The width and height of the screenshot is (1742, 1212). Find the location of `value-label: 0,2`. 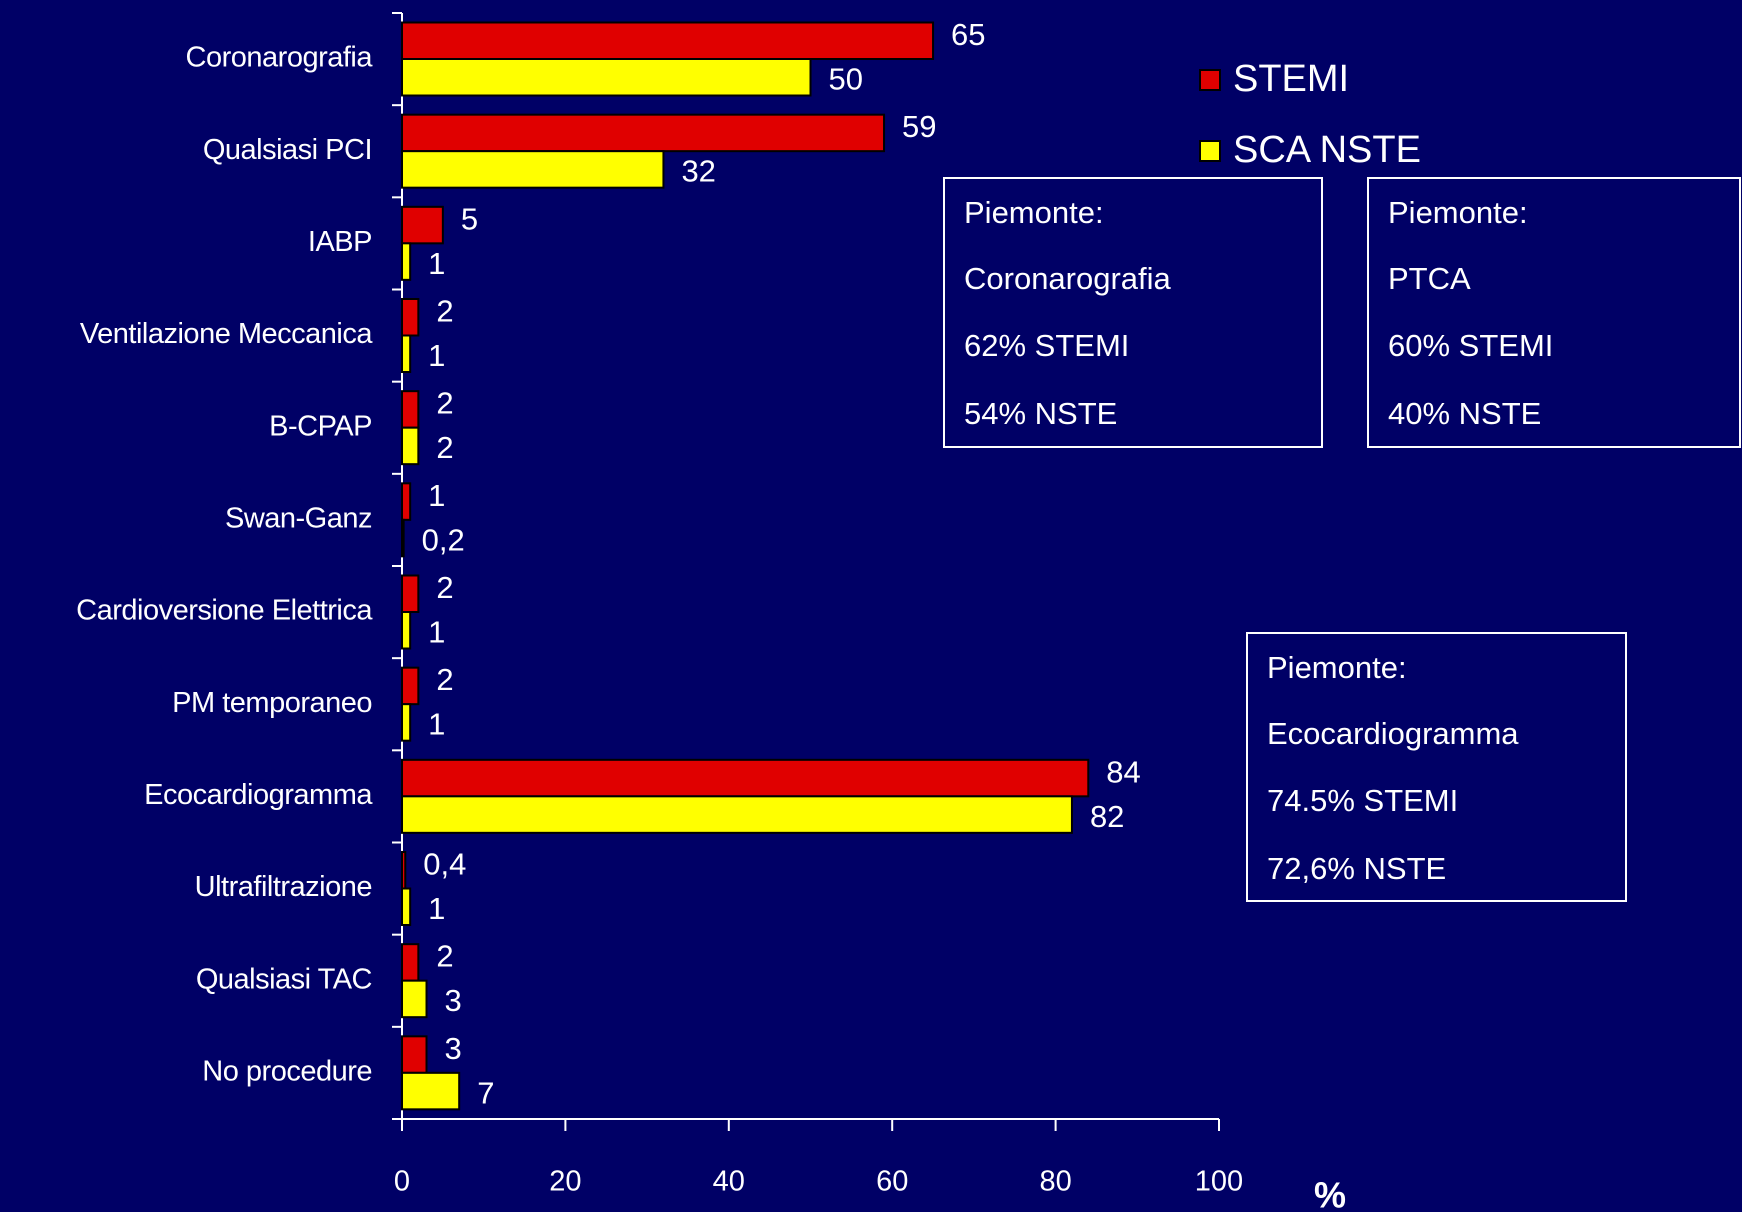

value-label: 0,2 is located at coordinates (443, 539).